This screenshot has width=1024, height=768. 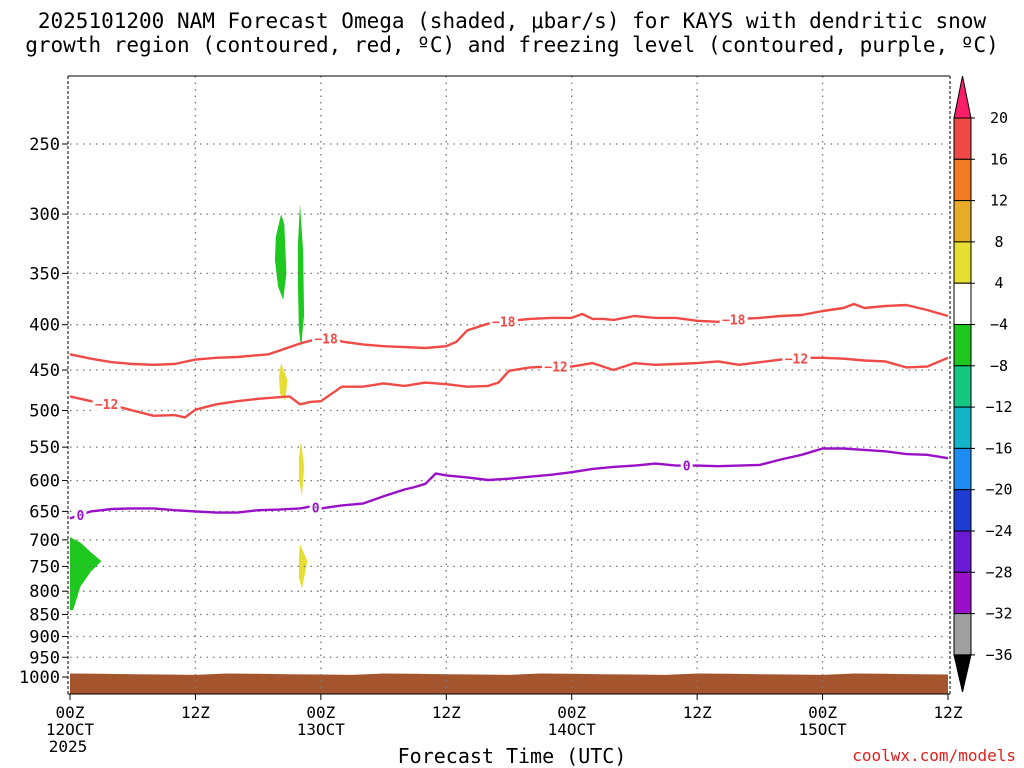 I want to click on colorbar-label: 8, so click(x=998, y=242).